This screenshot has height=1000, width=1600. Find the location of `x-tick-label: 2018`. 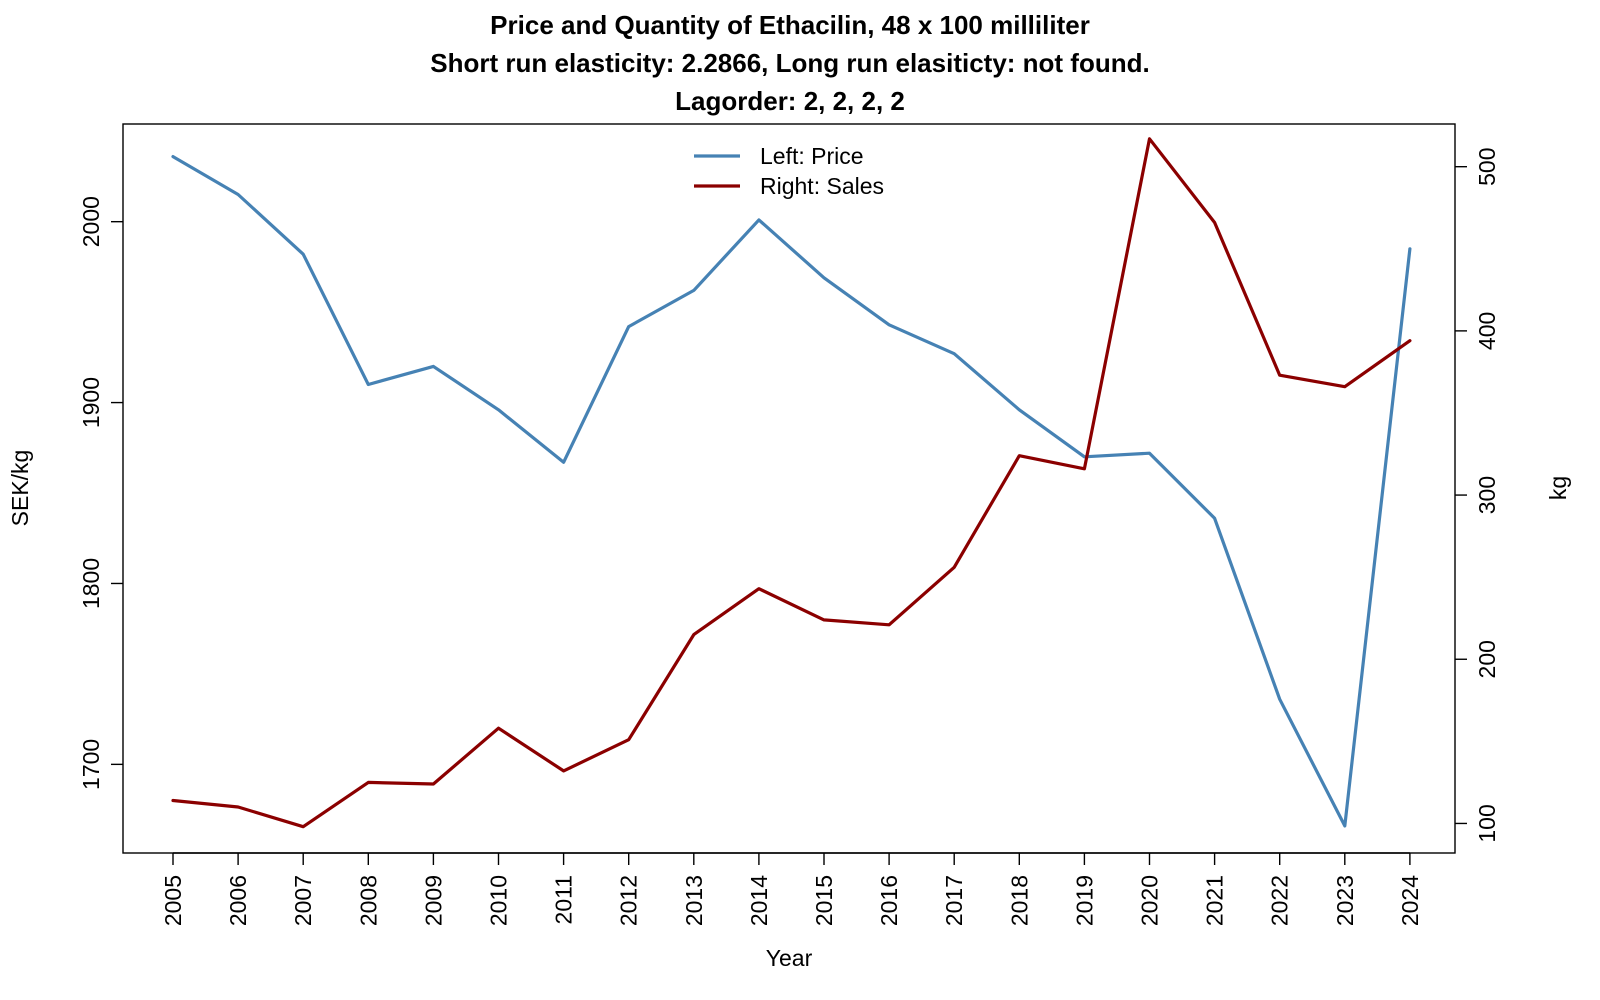

x-tick-label: 2018 is located at coordinates (1019, 900).